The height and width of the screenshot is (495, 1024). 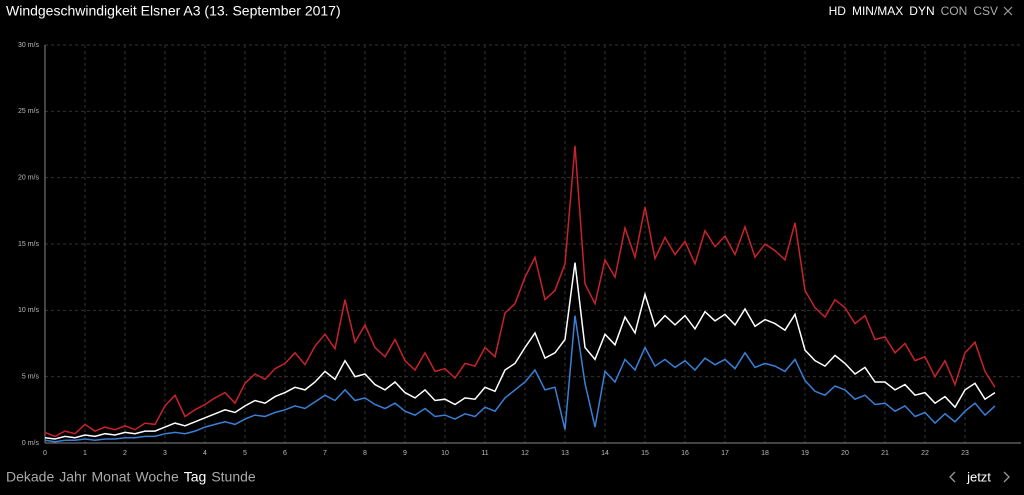 I want to click on x-tick-label: 21, so click(x=885, y=453).